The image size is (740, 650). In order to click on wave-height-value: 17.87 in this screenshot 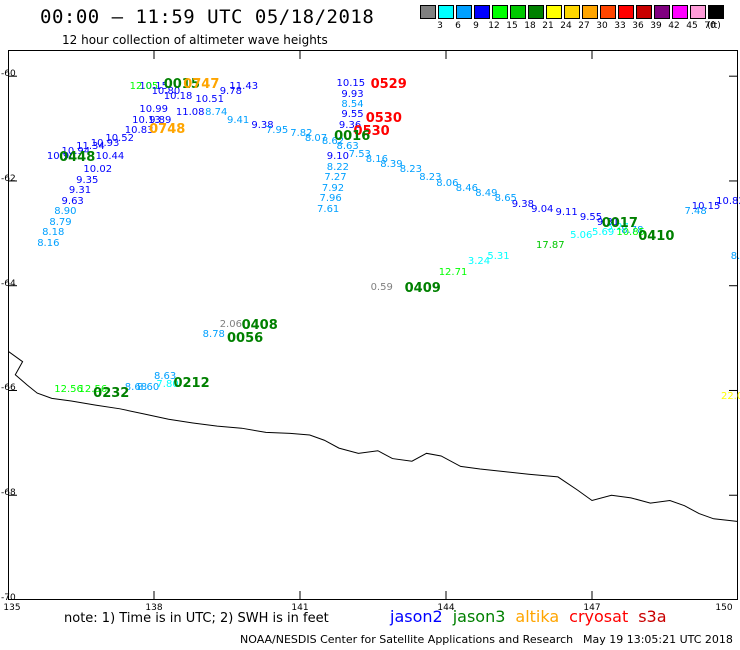, I will do `click(550, 246)`.